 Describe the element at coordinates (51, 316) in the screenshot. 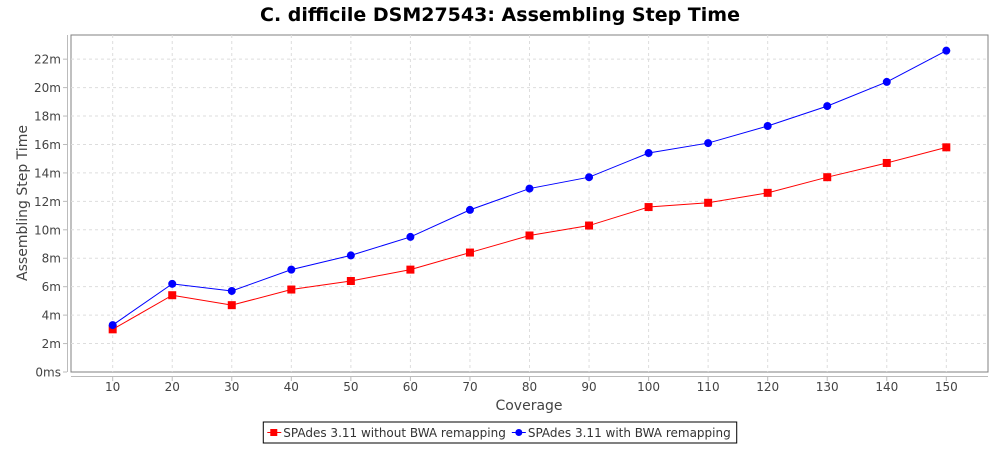

I see `y-tick-label: 4m` at that location.